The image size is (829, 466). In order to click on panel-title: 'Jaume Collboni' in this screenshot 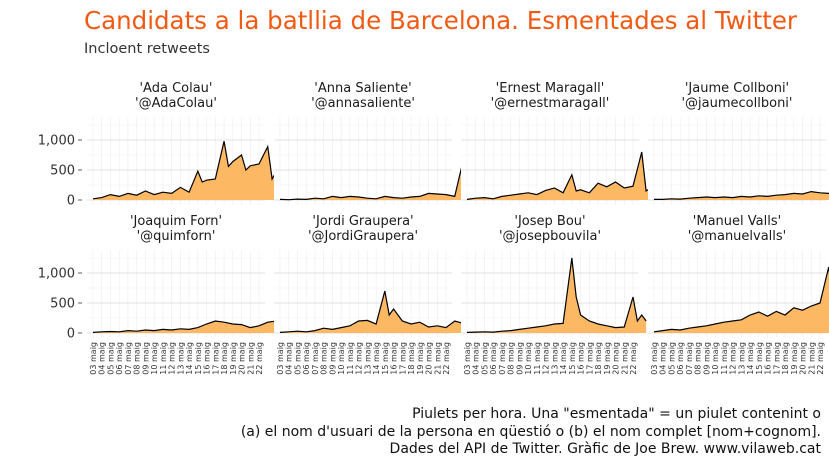, I will do `click(737, 88)`.